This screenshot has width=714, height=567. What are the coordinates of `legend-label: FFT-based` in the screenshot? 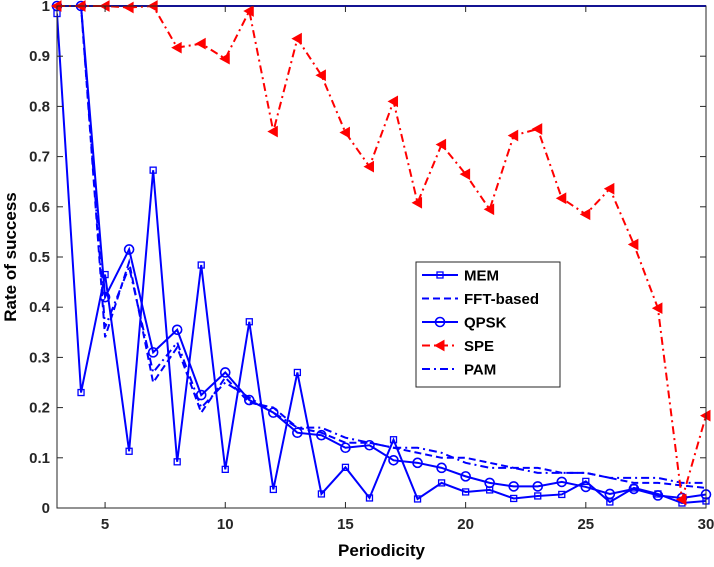 It's located at (501, 299).